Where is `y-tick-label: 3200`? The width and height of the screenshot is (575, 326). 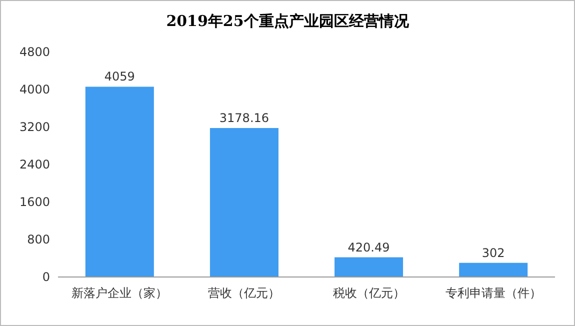 y-tick-label: 3200 is located at coordinates (34, 127).